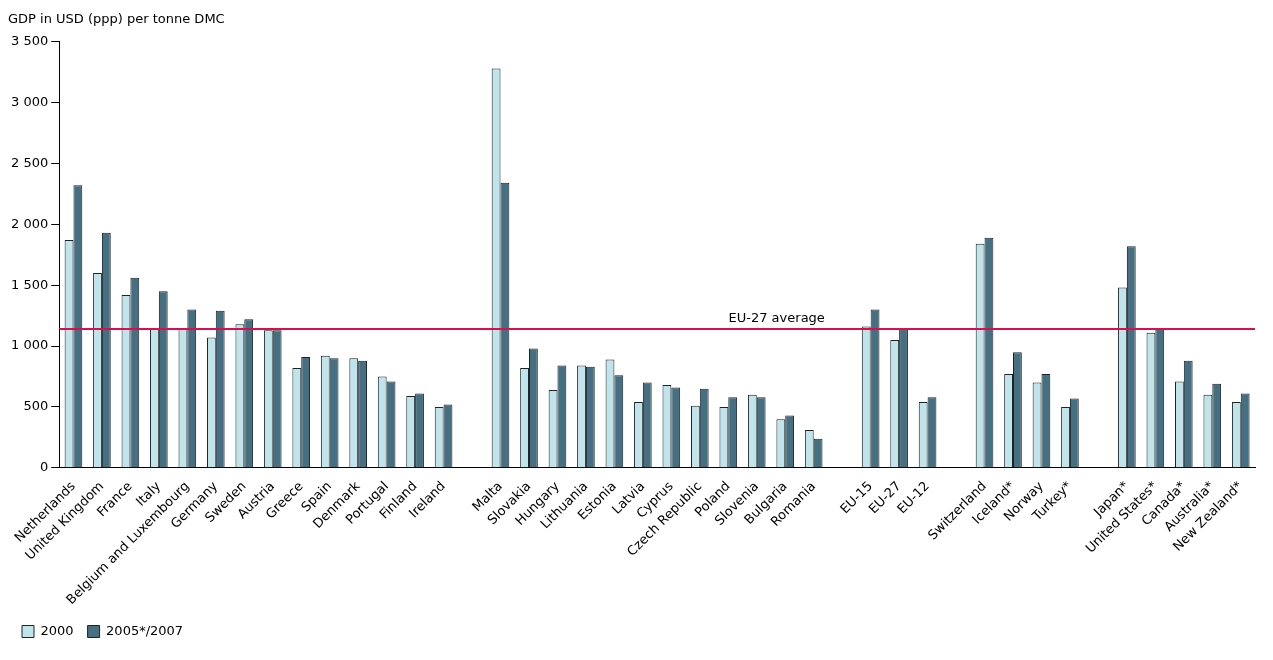 The height and width of the screenshot is (660, 1273). What do you see at coordinates (145, 630) in the screenshot?
I see `legend-label: 2005*/2007` at bounding box center [145, 630].